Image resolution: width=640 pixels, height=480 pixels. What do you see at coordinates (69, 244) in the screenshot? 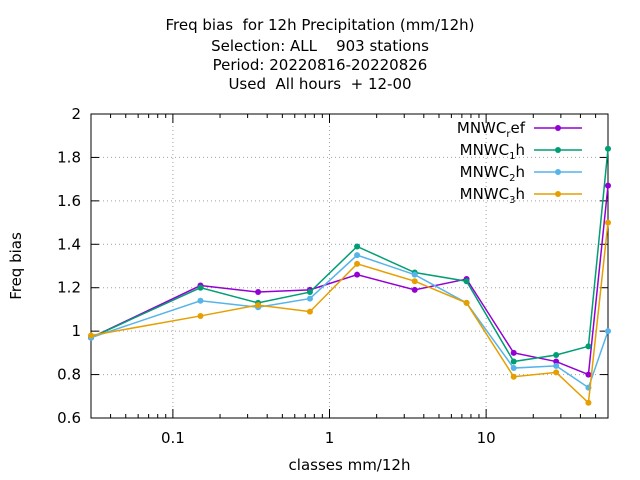
I see `y-tick-label: 1.4` at bounding box center [69, 244].